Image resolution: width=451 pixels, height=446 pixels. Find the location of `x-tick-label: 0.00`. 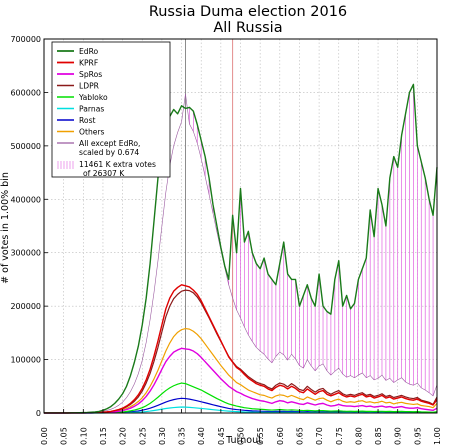

x-tick-label: 0.00 is located at coordinates (44, 436).